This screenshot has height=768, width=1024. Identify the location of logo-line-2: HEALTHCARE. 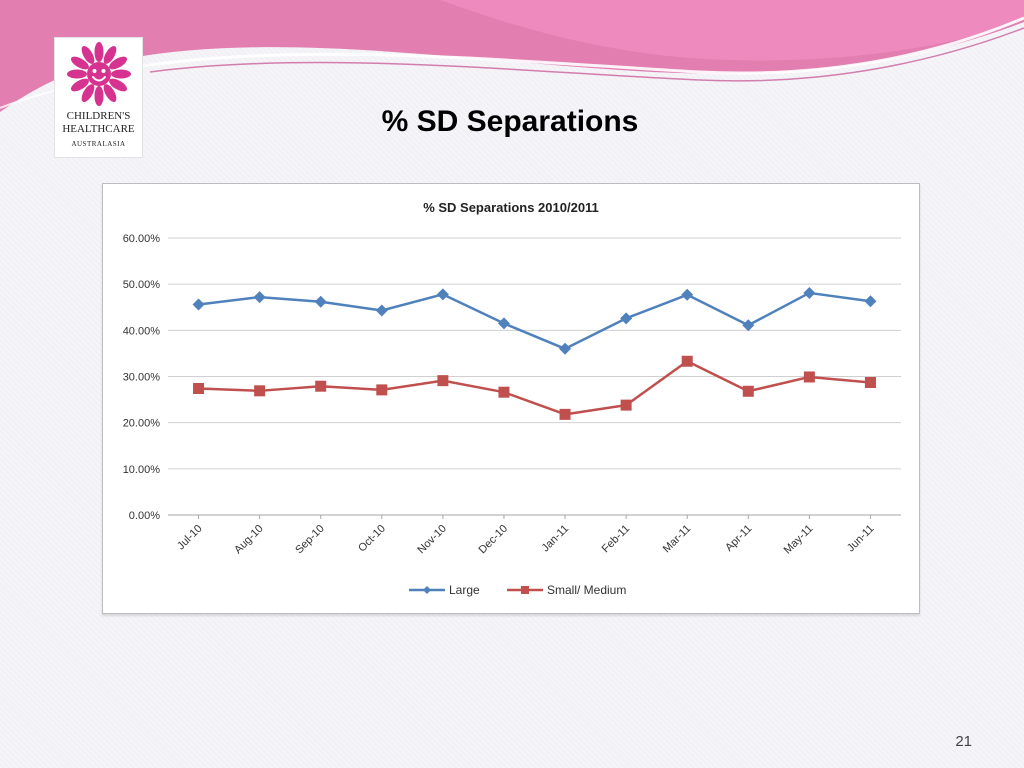
(98, 129).